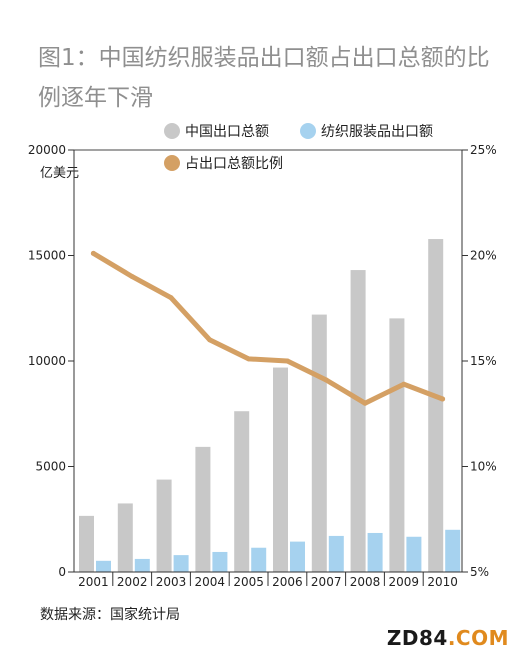 This screenshot has width=519, height=657. What do you see at coordinates (417, 638) in the screenshot?
I see `watermark-part1: ZD84` at bounding box center [417, 638].